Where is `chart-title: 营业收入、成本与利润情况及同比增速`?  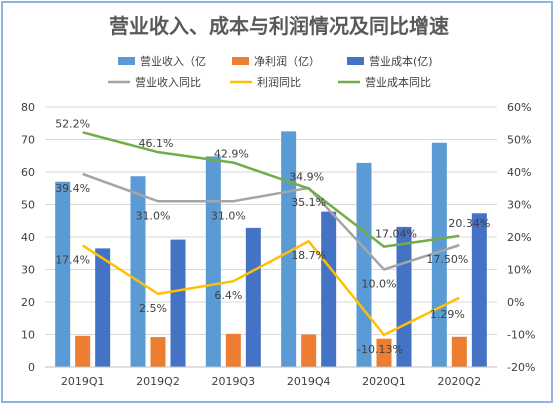 chart-title: 营业收入、成本与利润情况及同比增速 is located at coordinates (279, 26).